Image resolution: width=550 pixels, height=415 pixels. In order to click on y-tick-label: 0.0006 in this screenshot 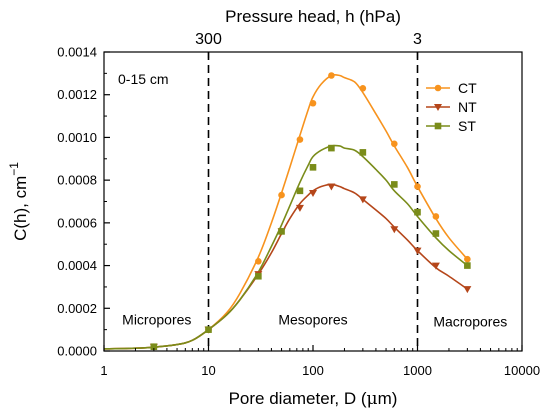, I will do `click(77, 222)`.